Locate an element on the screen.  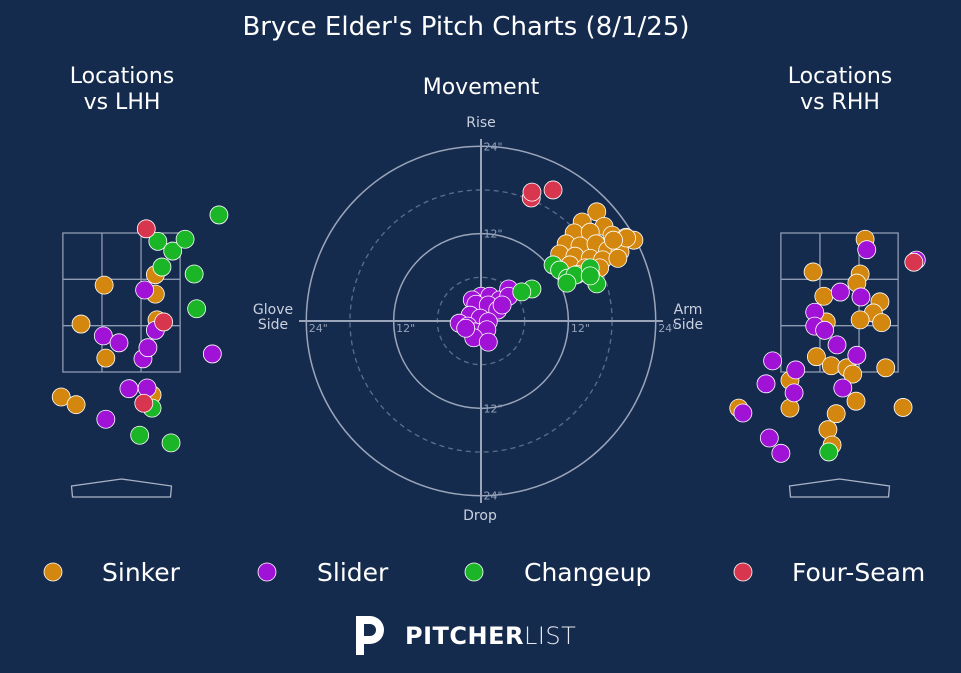
legend-label: Changeup is located at coordinates (587, 572).